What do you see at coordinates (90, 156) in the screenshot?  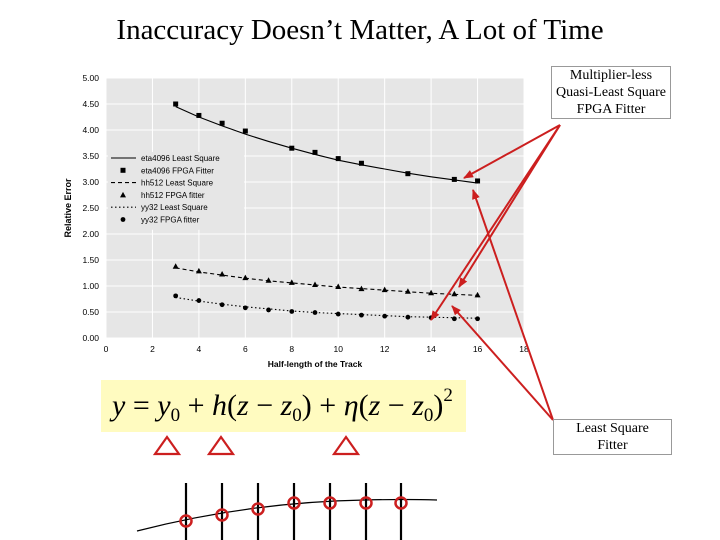 I see `y-tick-label: 3.50` at bounding box center [90, 156].